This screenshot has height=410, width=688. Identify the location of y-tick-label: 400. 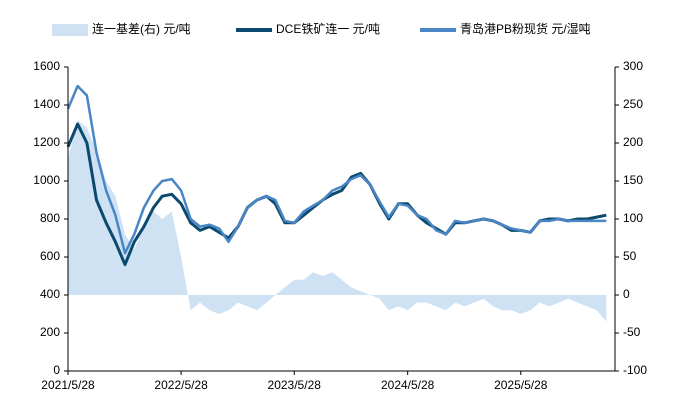
(50, 294).